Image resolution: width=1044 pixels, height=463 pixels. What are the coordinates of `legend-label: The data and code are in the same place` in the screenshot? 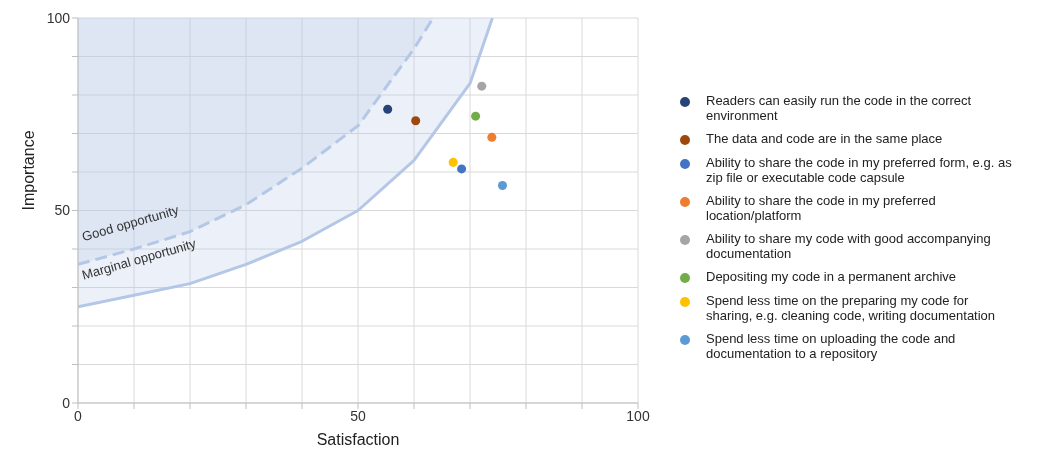 It's located at (824, 138).